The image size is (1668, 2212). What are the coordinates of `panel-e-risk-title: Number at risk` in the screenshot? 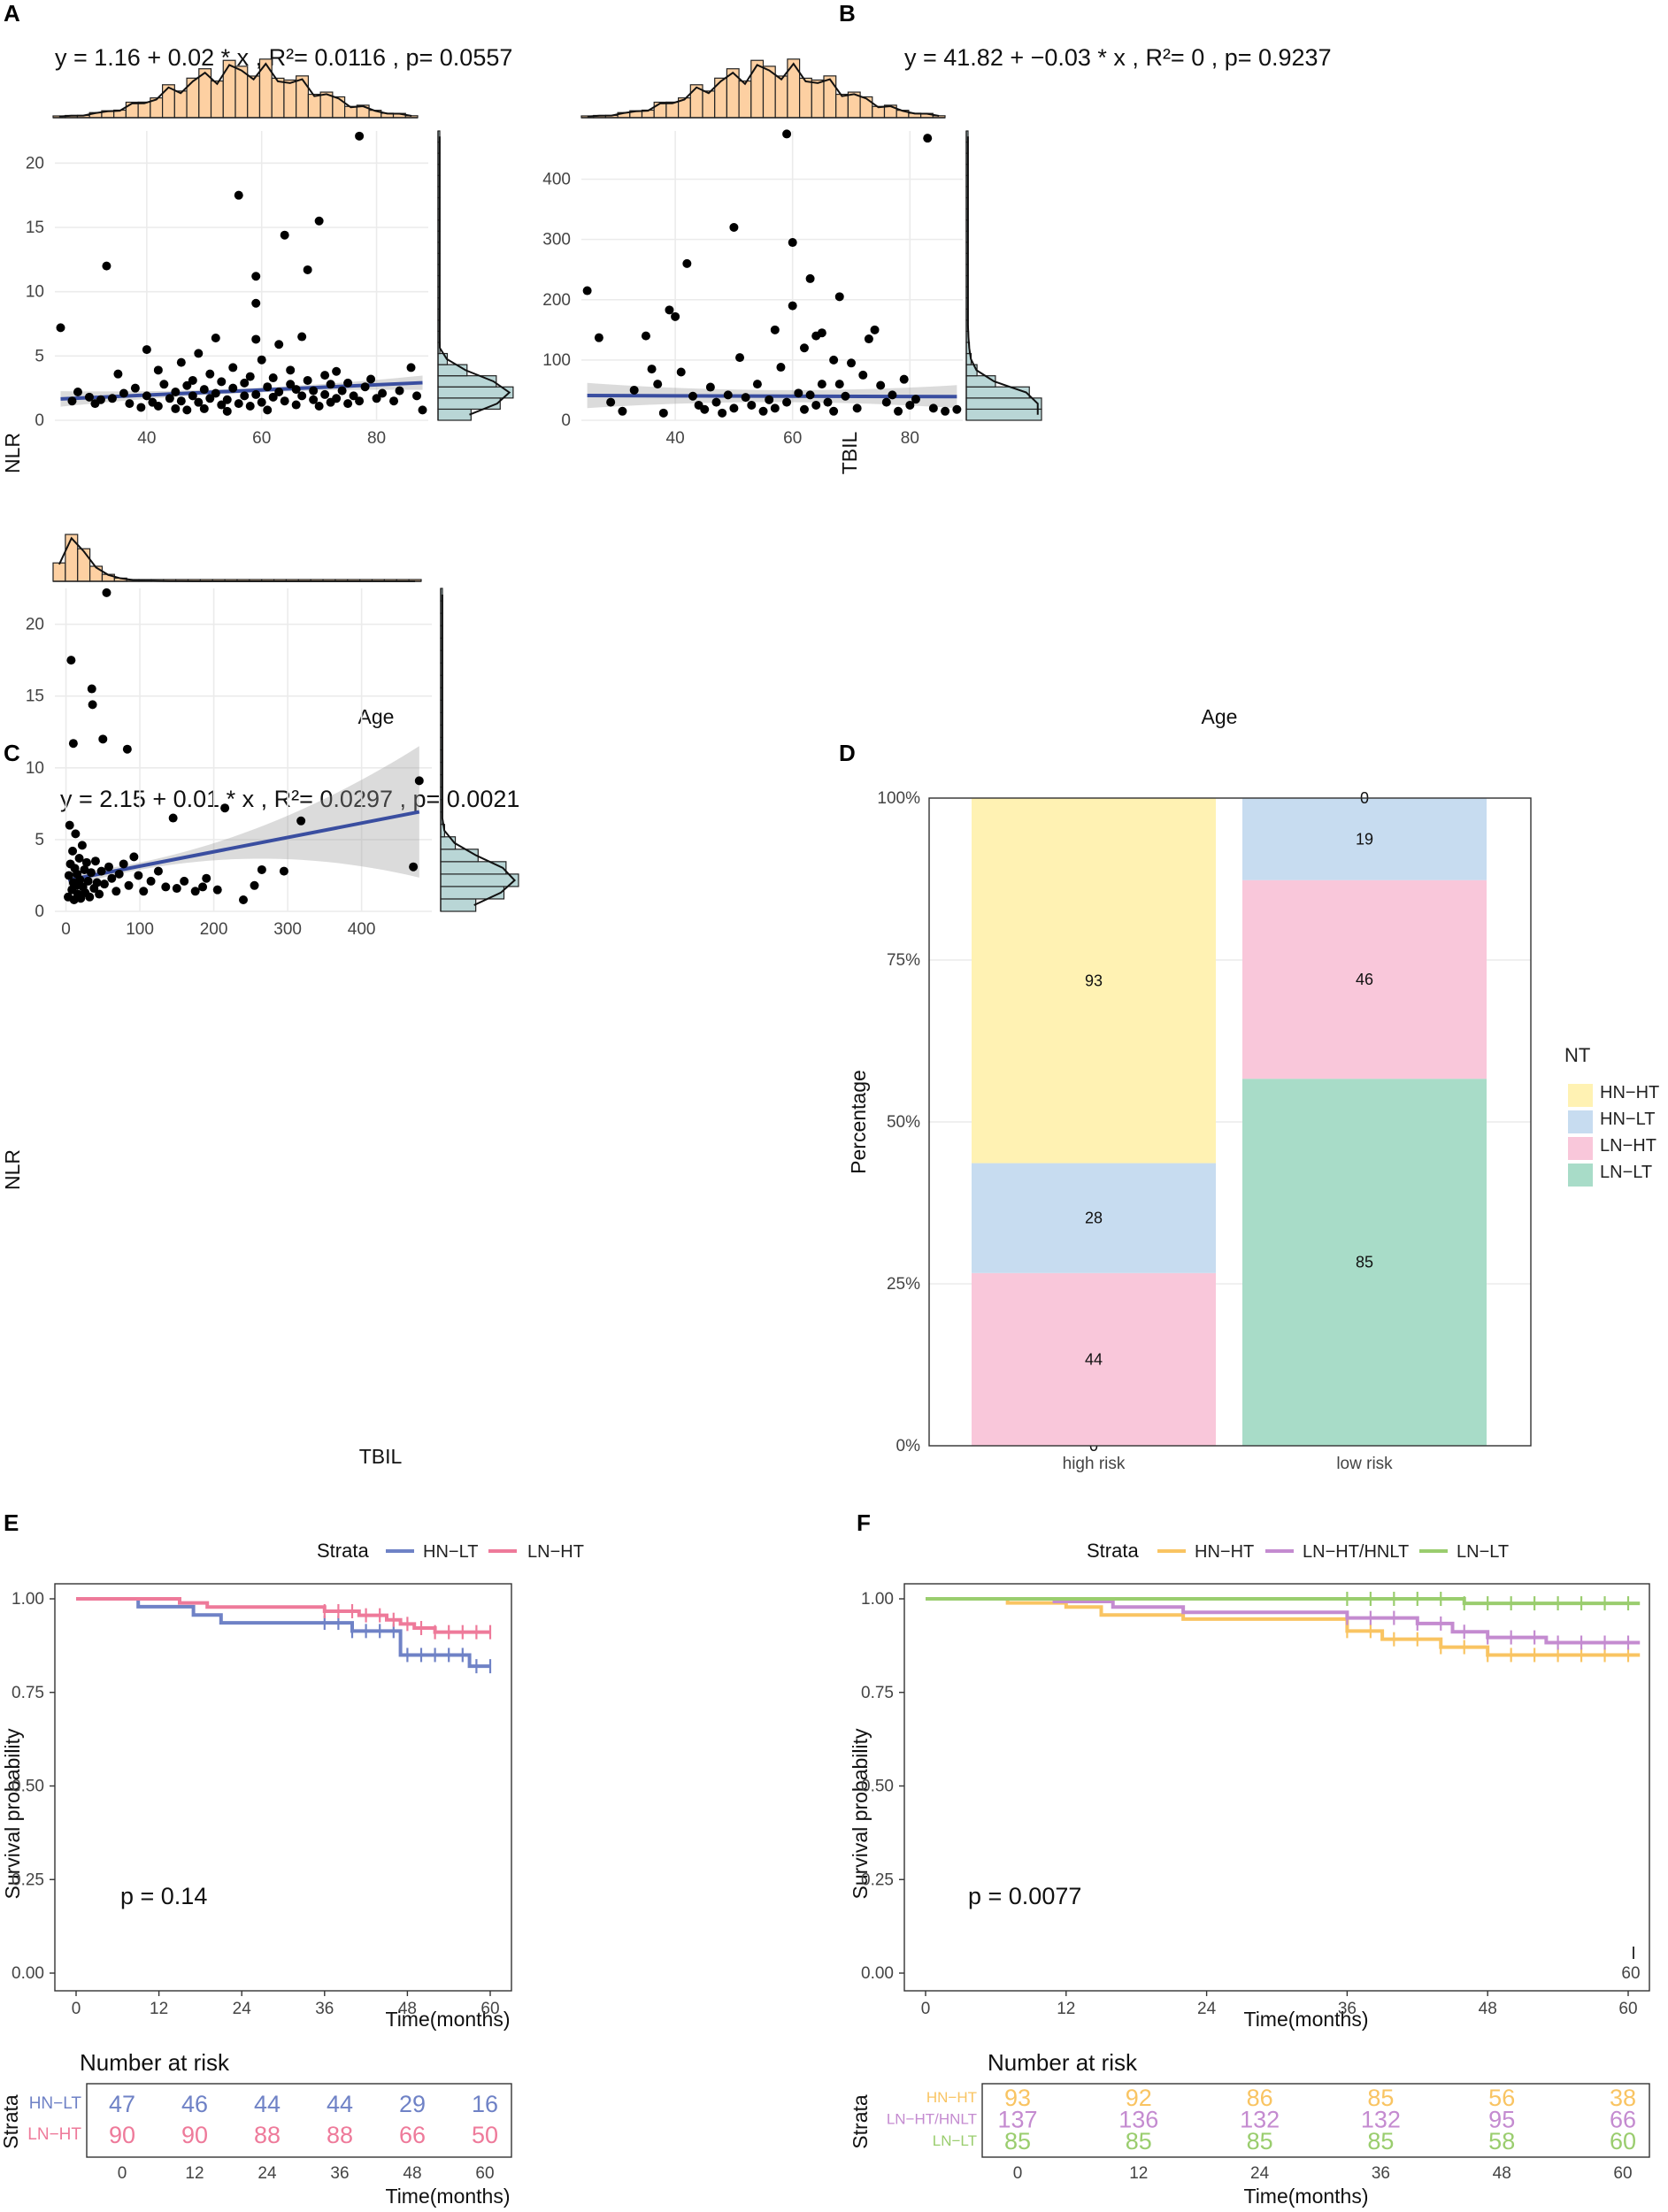 It's located at (155, 2063).